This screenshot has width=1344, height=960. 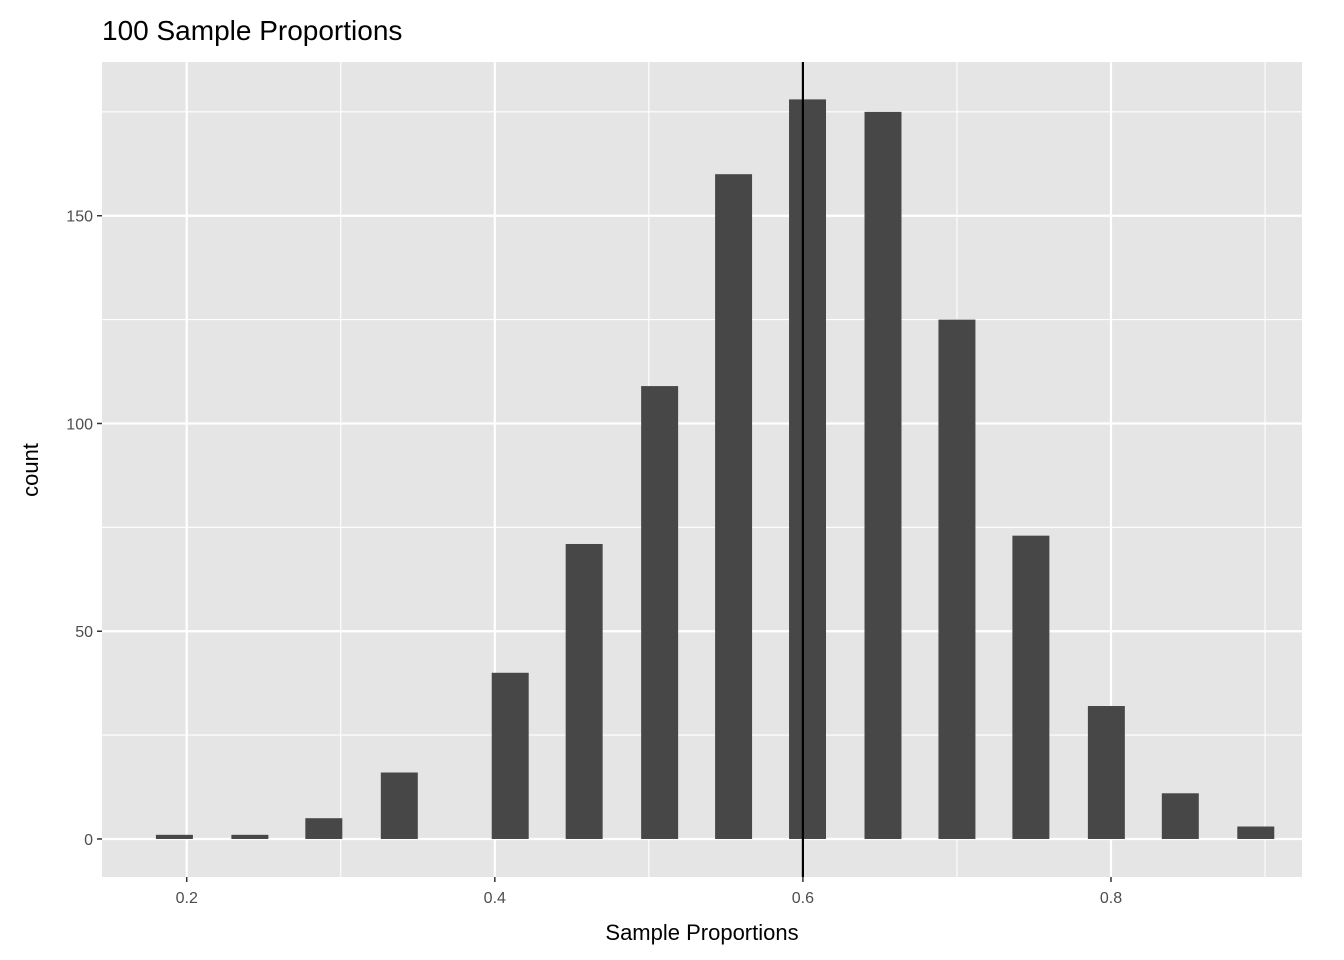 I want to click on y-tick-label: 0, so click(x=88, y=840).